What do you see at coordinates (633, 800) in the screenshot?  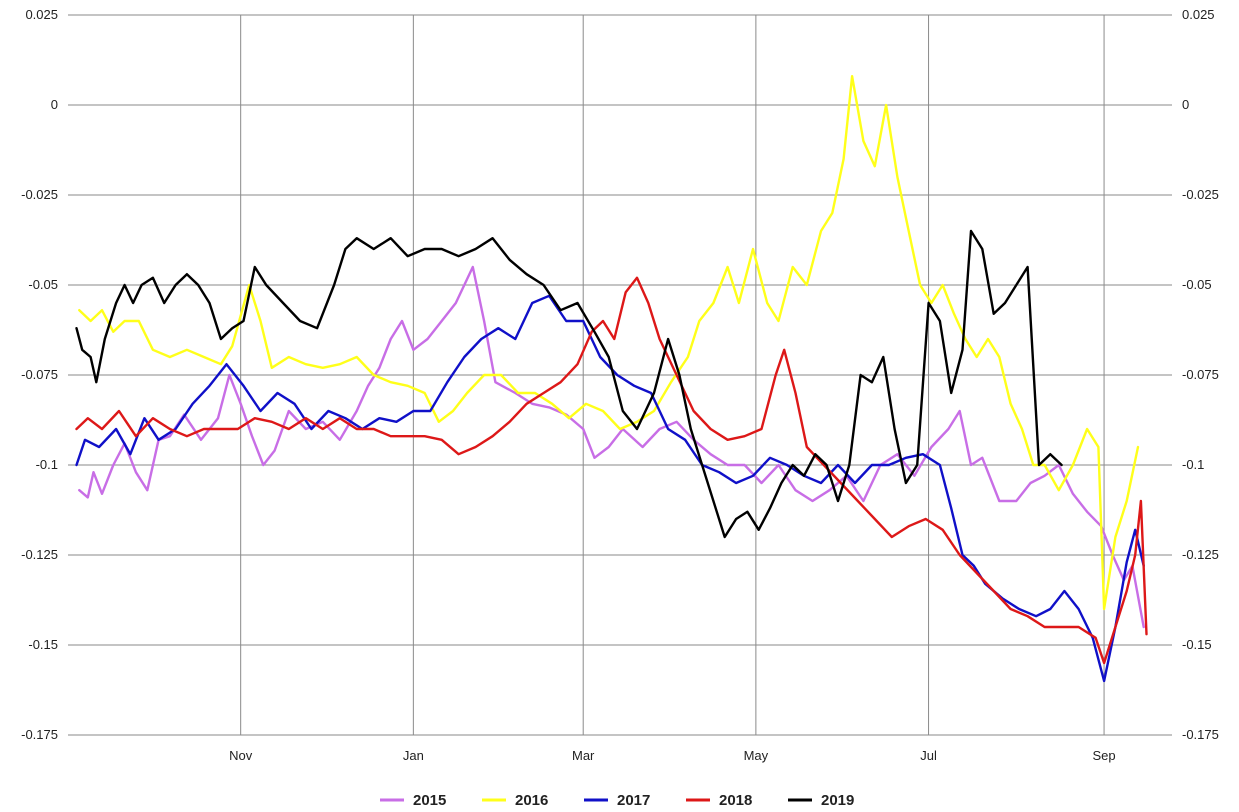 I see `legend-label-2017: 2017` at bounding box center [633, 800].